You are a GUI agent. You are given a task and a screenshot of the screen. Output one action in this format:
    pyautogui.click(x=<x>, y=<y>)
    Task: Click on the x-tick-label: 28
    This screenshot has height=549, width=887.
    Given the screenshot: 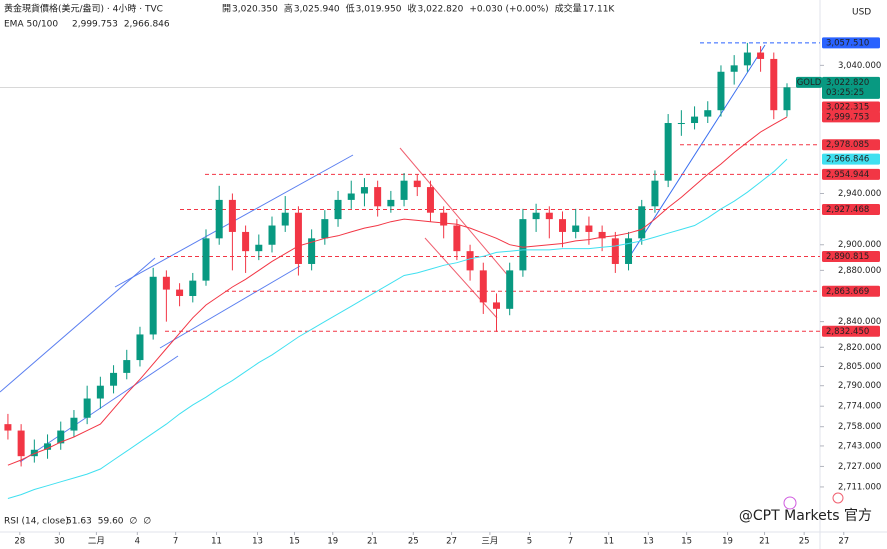 What is the action you would take?
    pyautogui.click(x=19, y=542)
    